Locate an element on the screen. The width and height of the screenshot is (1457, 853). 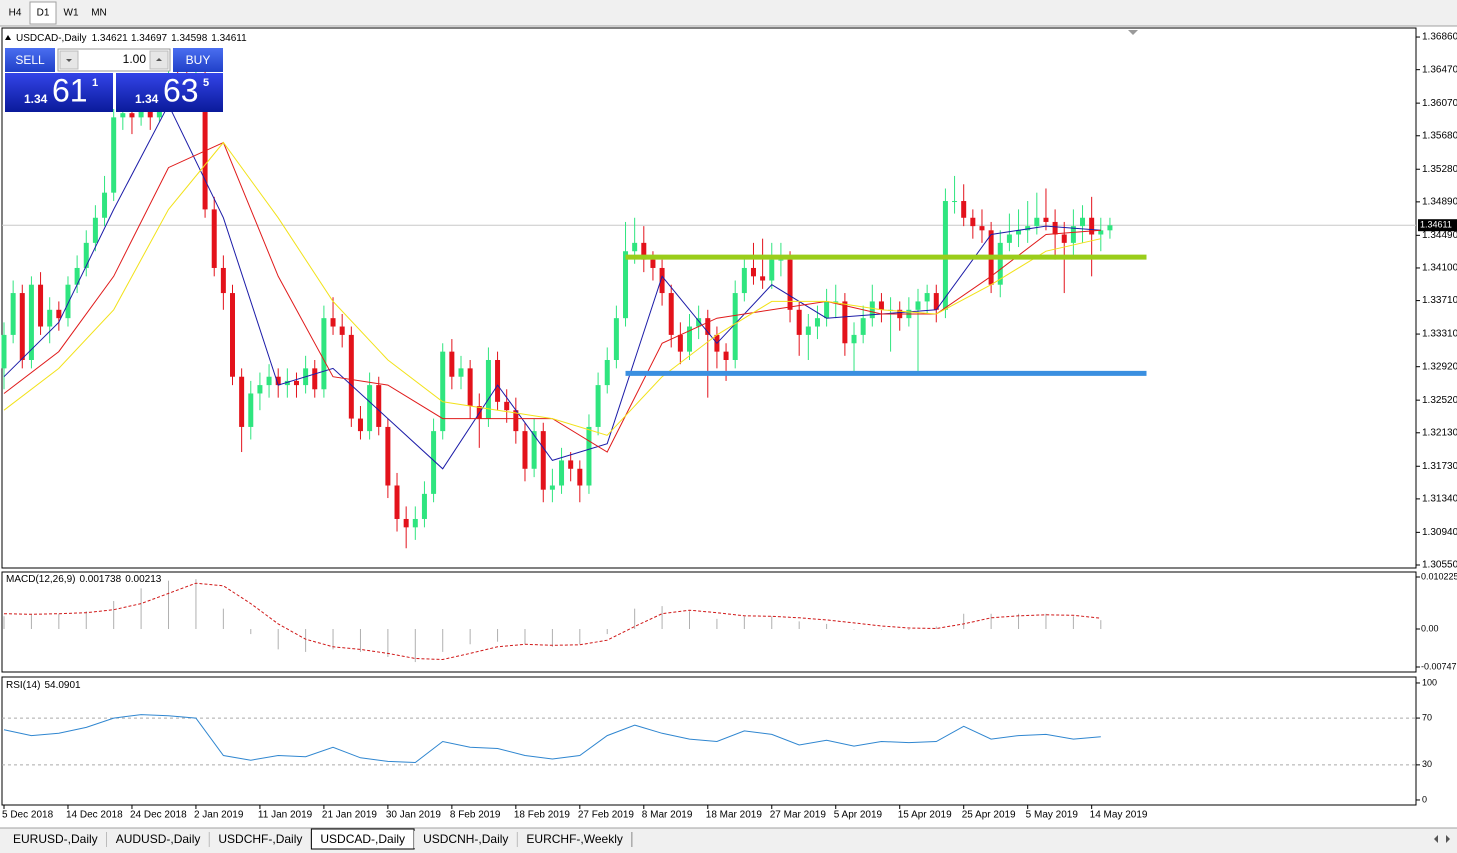
lots-field is located at coordinates (114, 60).